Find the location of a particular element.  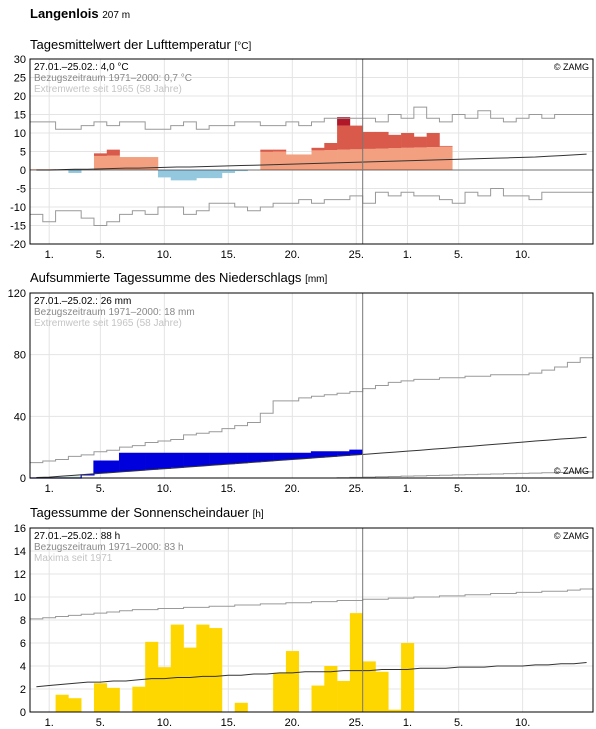

y-tick-label: 40 is located at coordinates (20, 417).